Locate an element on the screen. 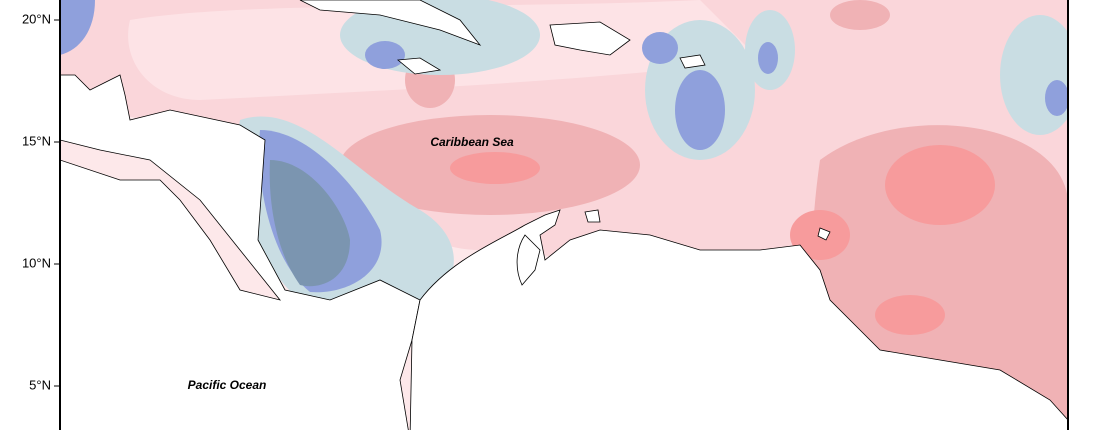 This screenshot has width=1100, height=430. y-axis: 20°N 15°N 10°N 5°N is located at coordinates (41, 201).